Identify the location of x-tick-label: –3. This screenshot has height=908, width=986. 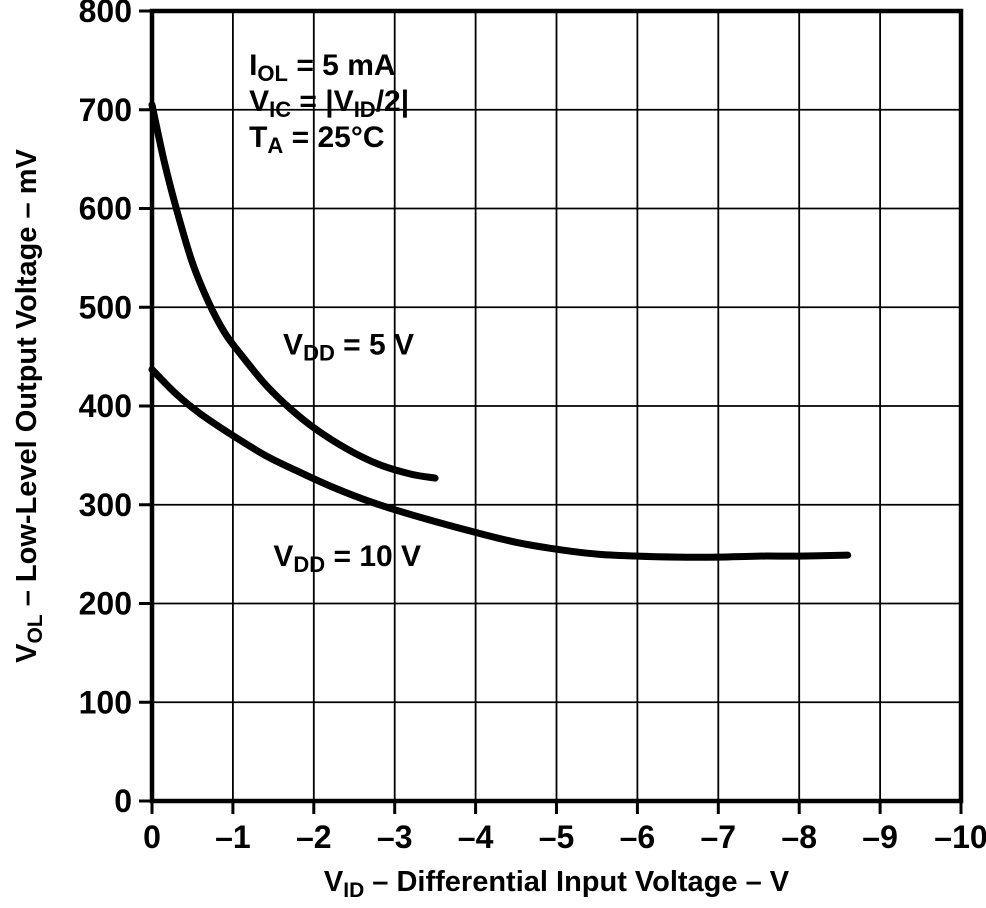
(395, 837).